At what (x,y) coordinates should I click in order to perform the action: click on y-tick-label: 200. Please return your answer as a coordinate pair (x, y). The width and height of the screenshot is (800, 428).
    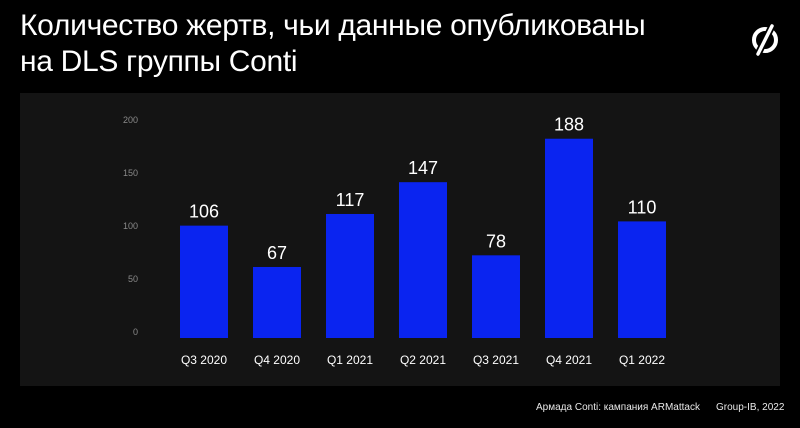
    Looking at the image, I should click on (130, 120).